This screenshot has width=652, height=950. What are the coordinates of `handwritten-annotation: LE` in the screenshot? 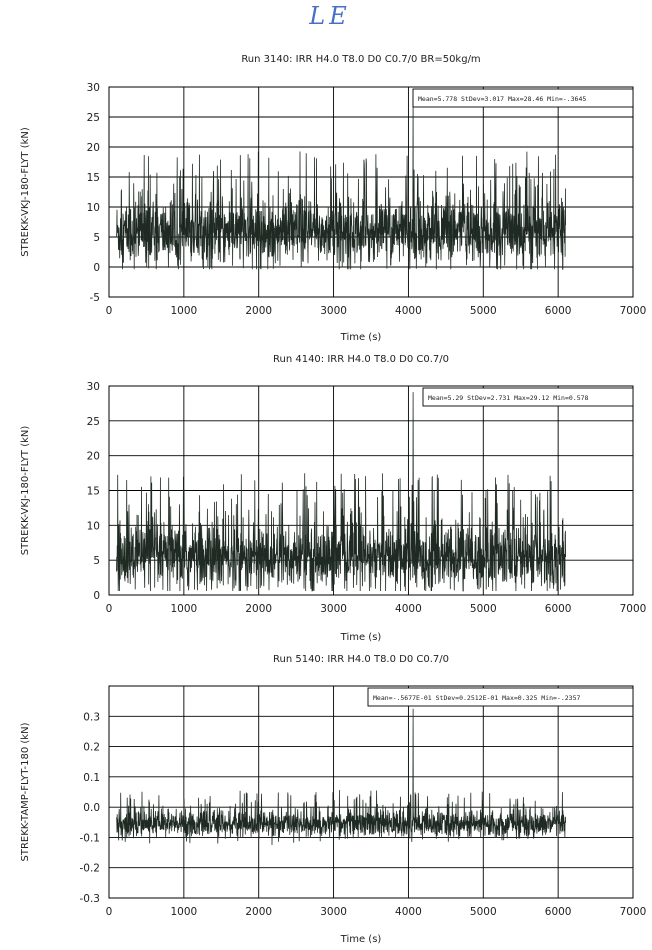 It's located at (330, 16).